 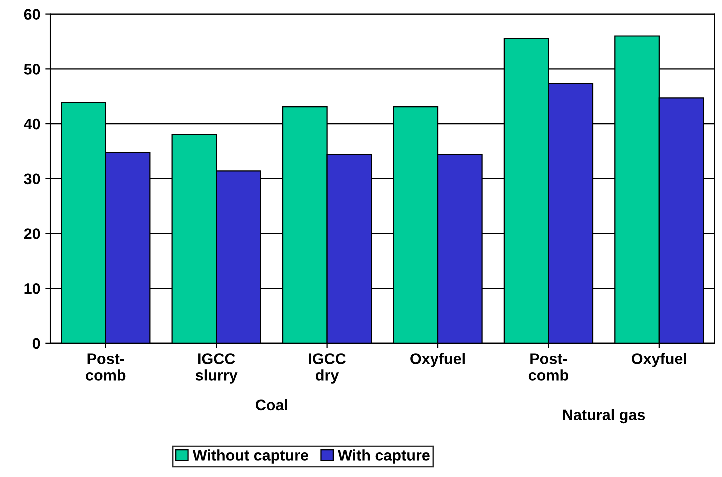 I want to click on text: Natural gas, so click(x=604, y=416).